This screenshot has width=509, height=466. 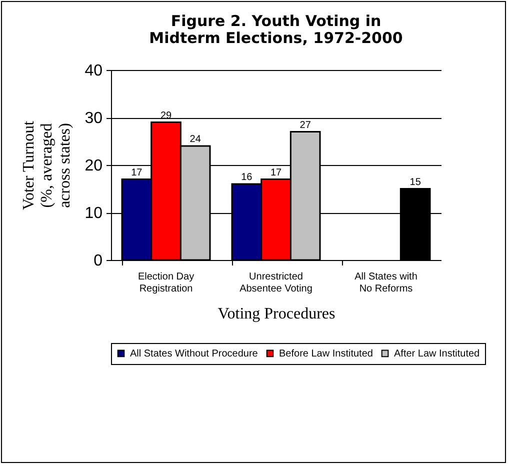 What do you see at coordinates (196, 139) in the screenshot?
I see `data-label: 24` at bounding box center [196, 139].